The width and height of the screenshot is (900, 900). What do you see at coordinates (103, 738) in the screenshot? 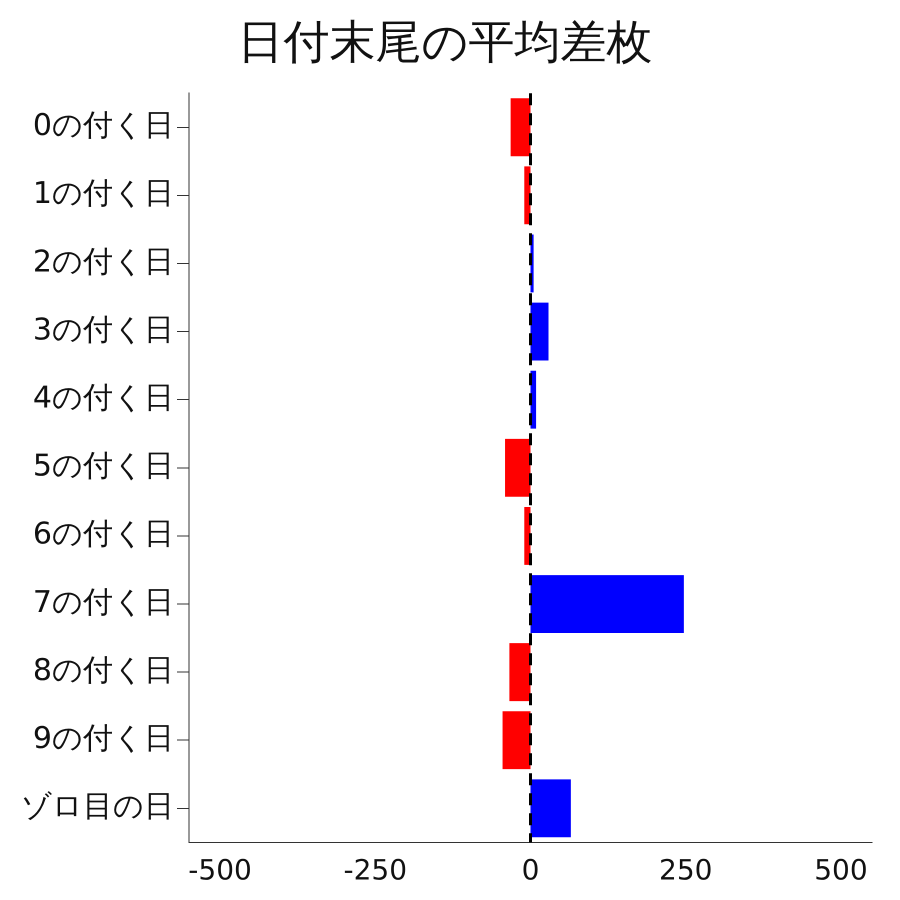
I see `y-tick-label: 9の付く日` at bounding box center [103, 738].